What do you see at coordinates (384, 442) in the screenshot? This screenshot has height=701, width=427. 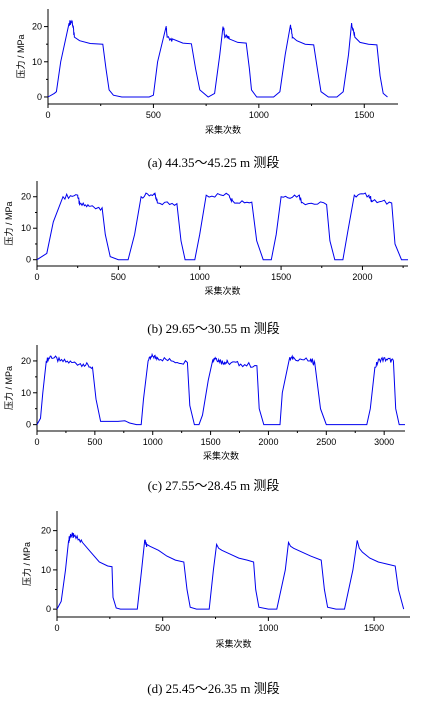 I see `x-tick-label: 3000` at bounding box center [384, 442].